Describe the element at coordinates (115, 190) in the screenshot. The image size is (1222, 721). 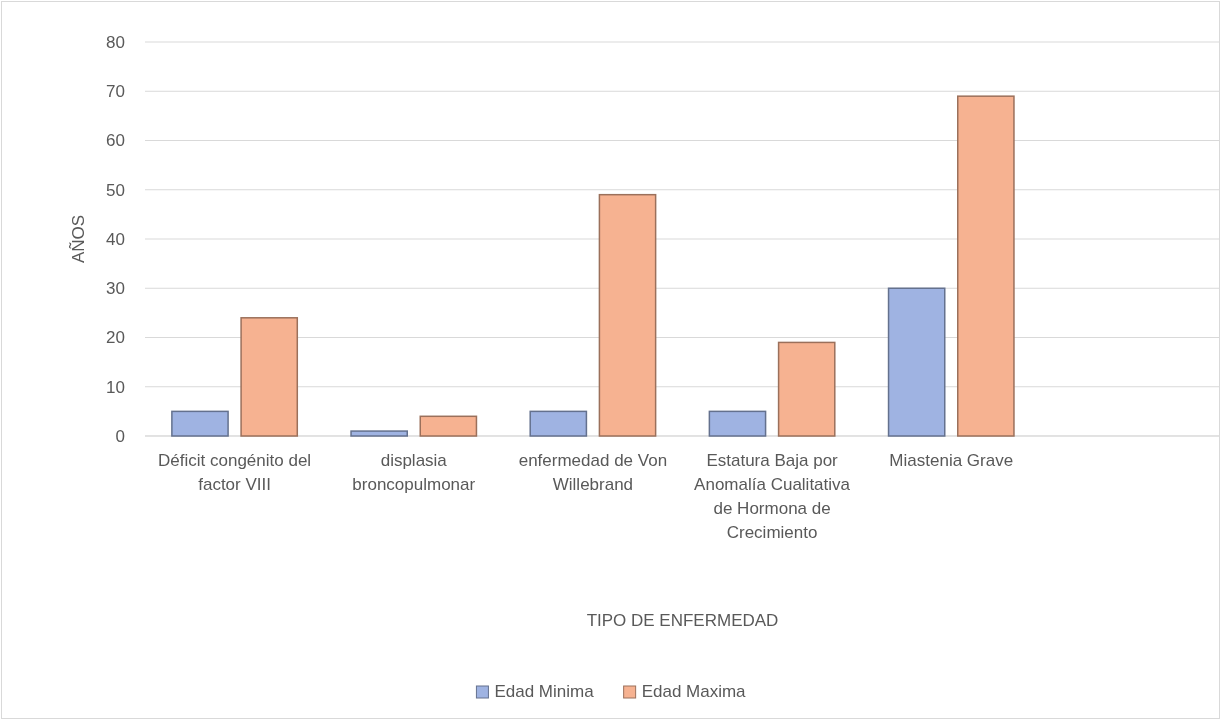
I see `y-tick-label: 50` at that location.